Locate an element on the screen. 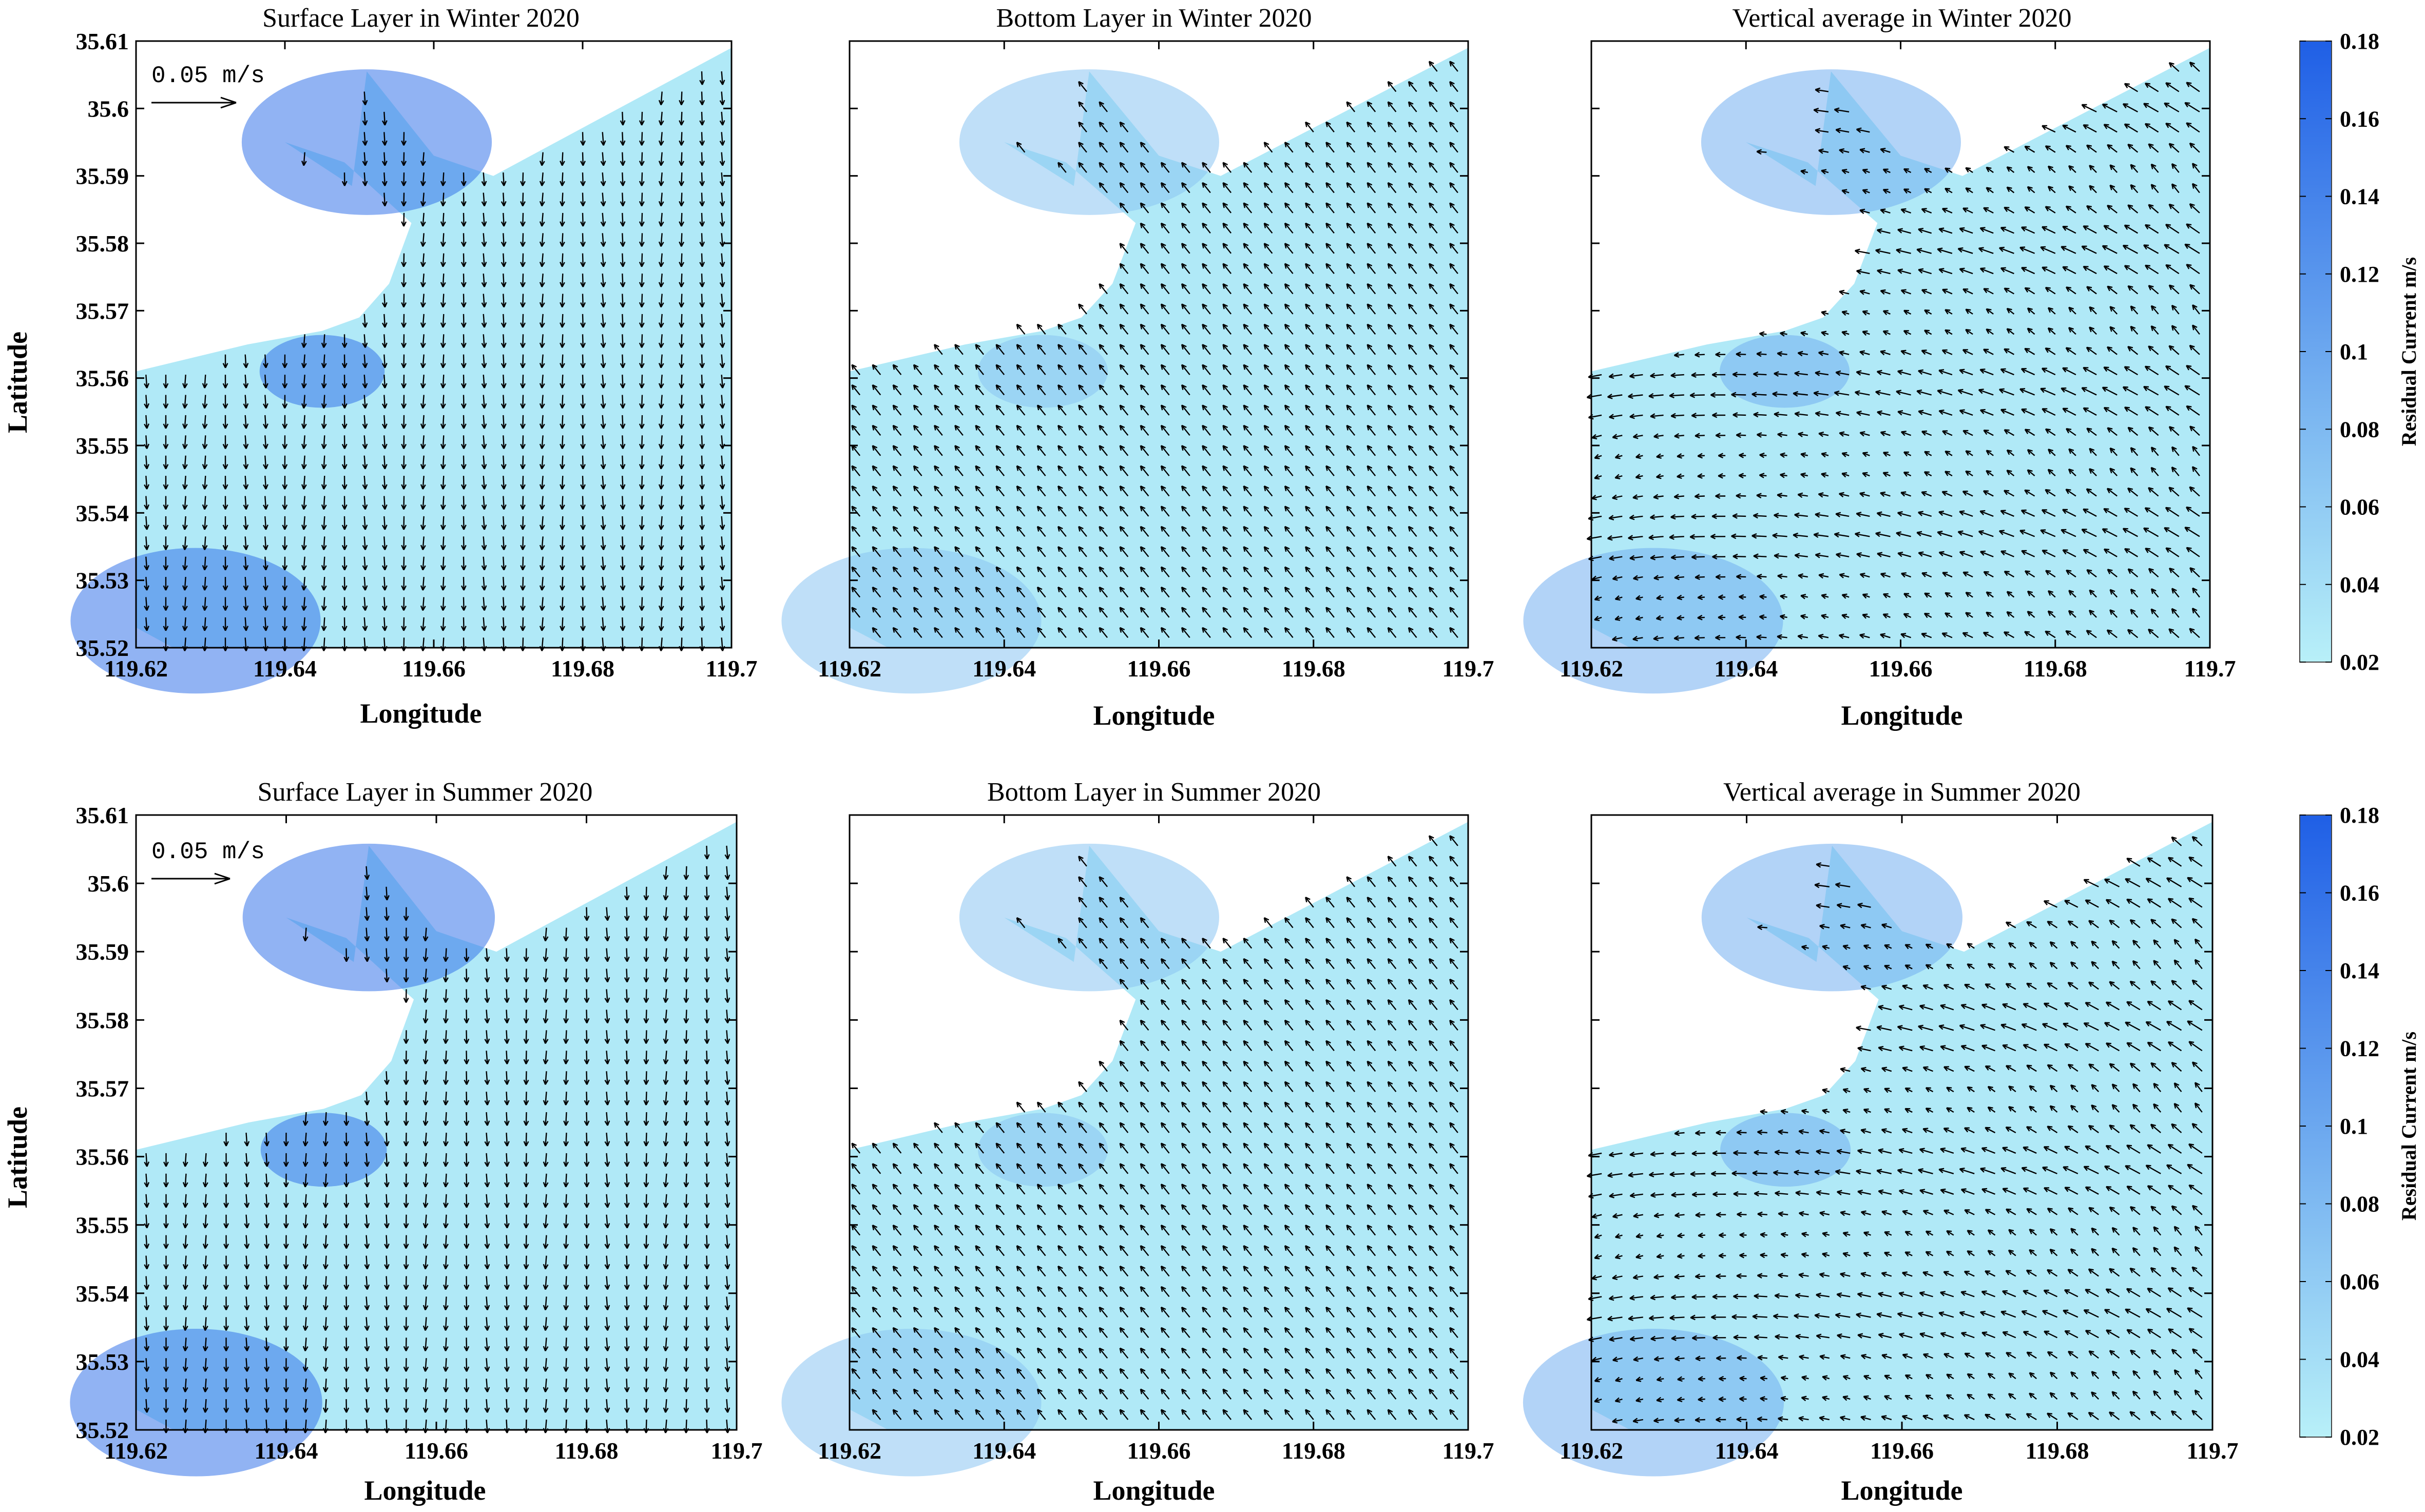 This screenshot has width=2425, height=1512. speed-patch is located at coordinates (1785, 1150).